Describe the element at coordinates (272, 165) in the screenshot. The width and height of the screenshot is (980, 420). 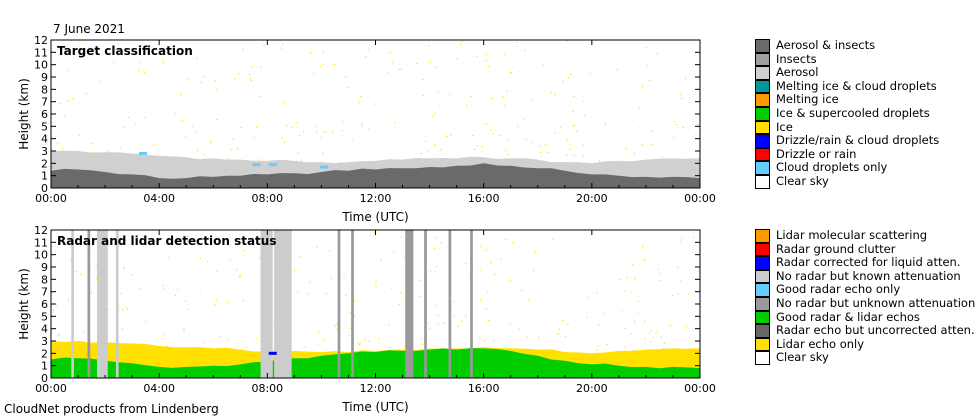
I see `point-cloud-droplets-only` at that location.